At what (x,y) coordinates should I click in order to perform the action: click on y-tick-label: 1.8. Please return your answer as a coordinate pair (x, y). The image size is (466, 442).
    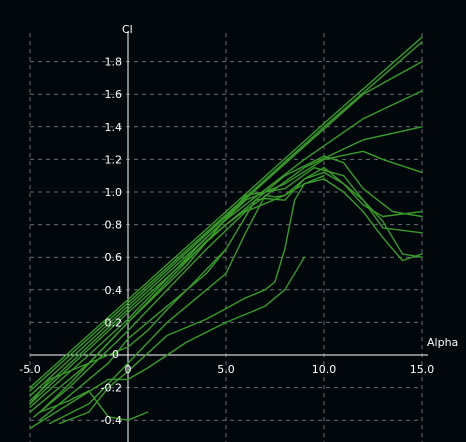
    Looking at the image, I should click on (114, 62).